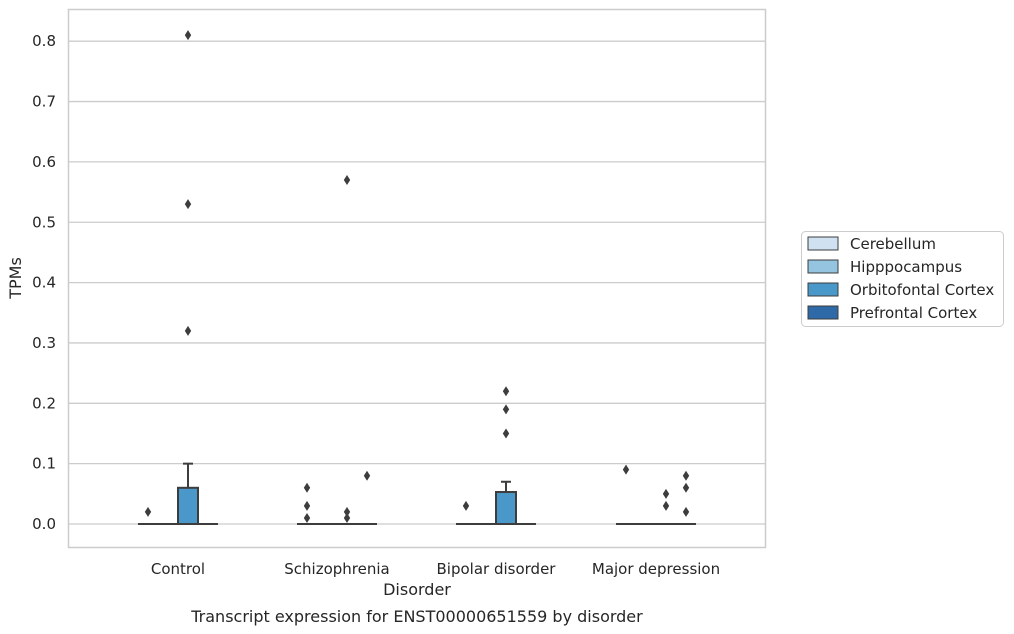 The height and width of the screenshot is (634, 1014). What do you see at coordinates (922, 290) in the screenshot?
I see `legend-label: Orbitofontal Cortex` at bounding box center [922, 290].